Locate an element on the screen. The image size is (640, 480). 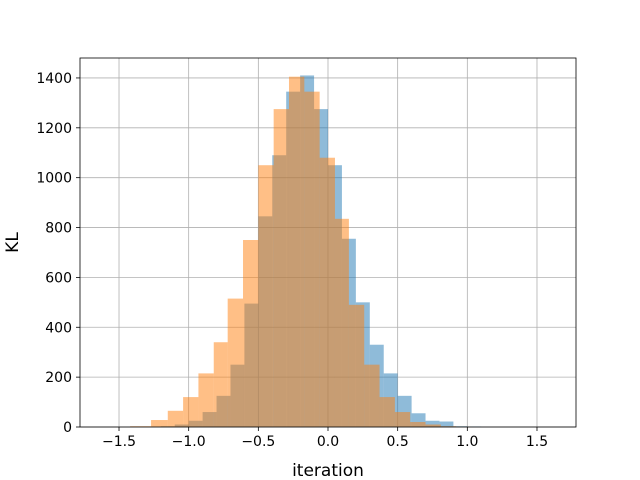
y-tick-label: 600 is located at coordinates (58, 278).